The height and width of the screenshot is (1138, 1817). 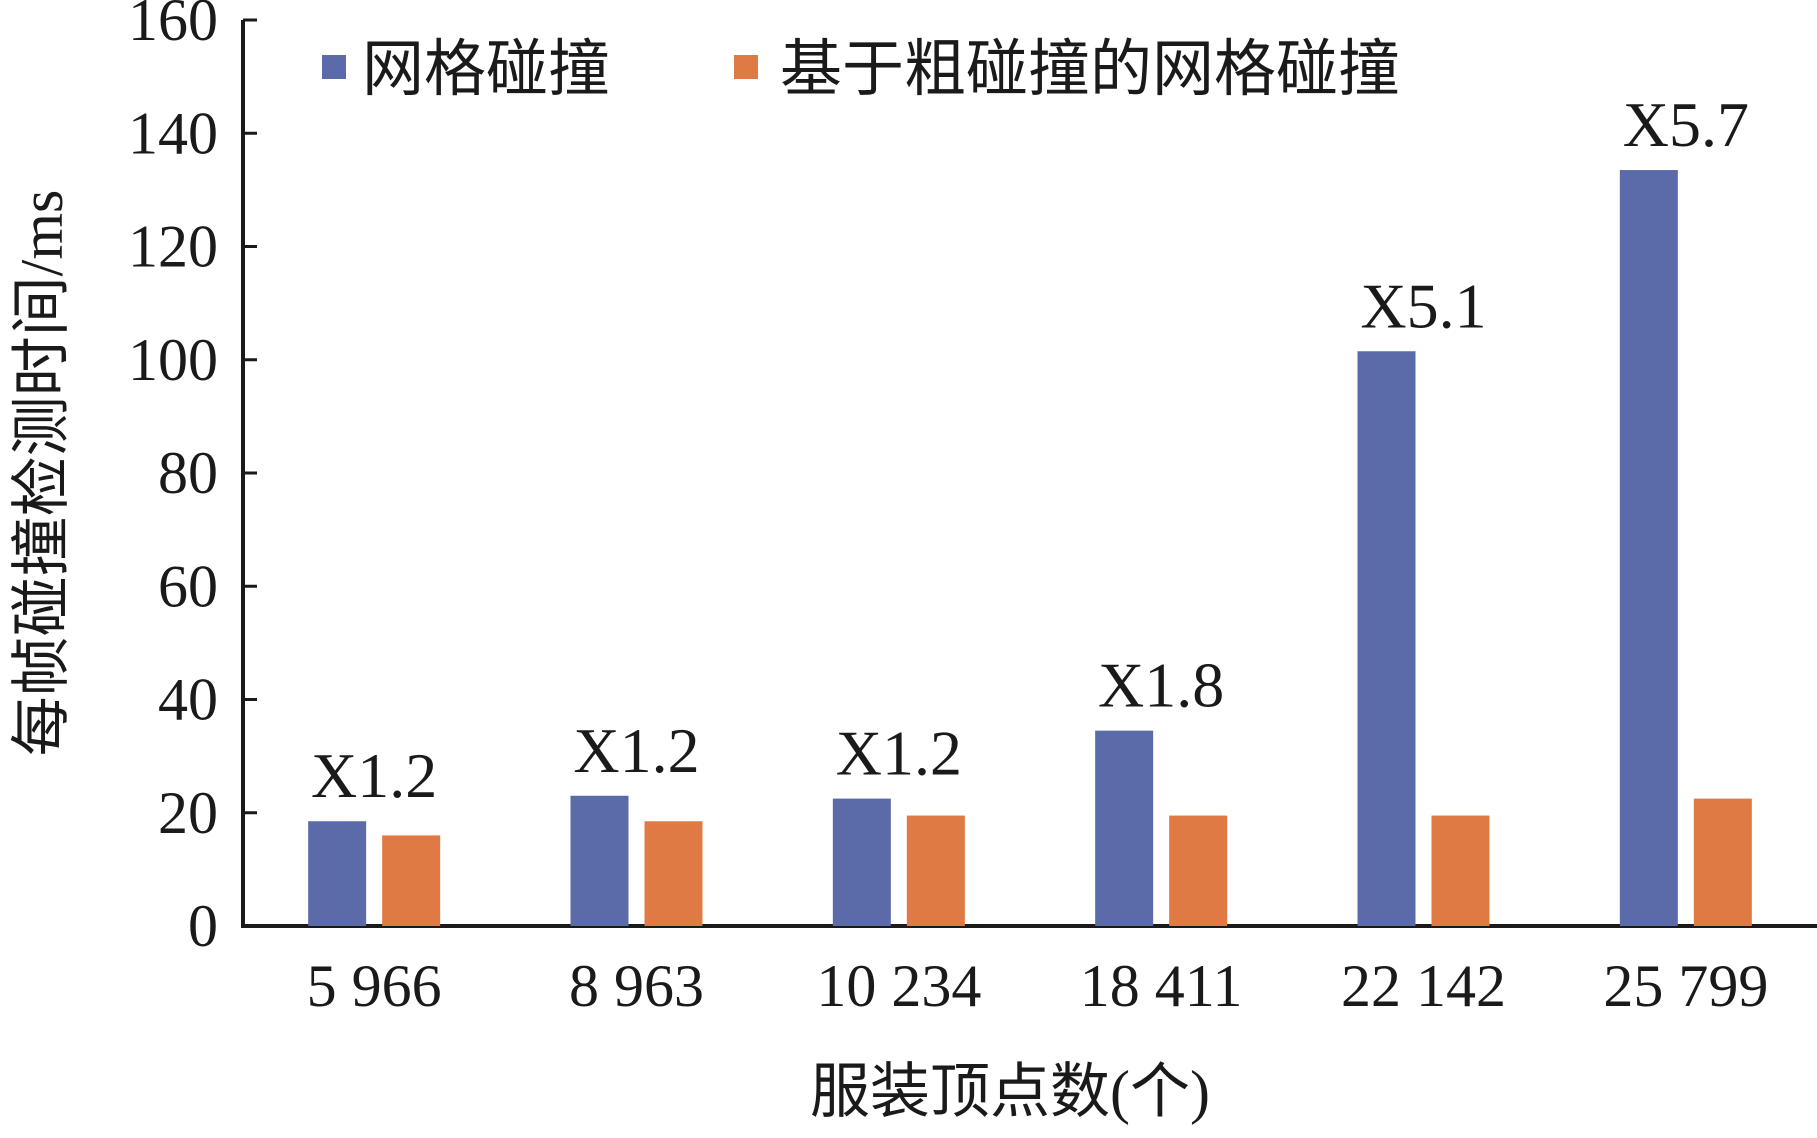 What do you see at coordinates (1161, 986) in the screenshot?
I see `x-tick-label: 18 411` at bounding box center [1161, 986].